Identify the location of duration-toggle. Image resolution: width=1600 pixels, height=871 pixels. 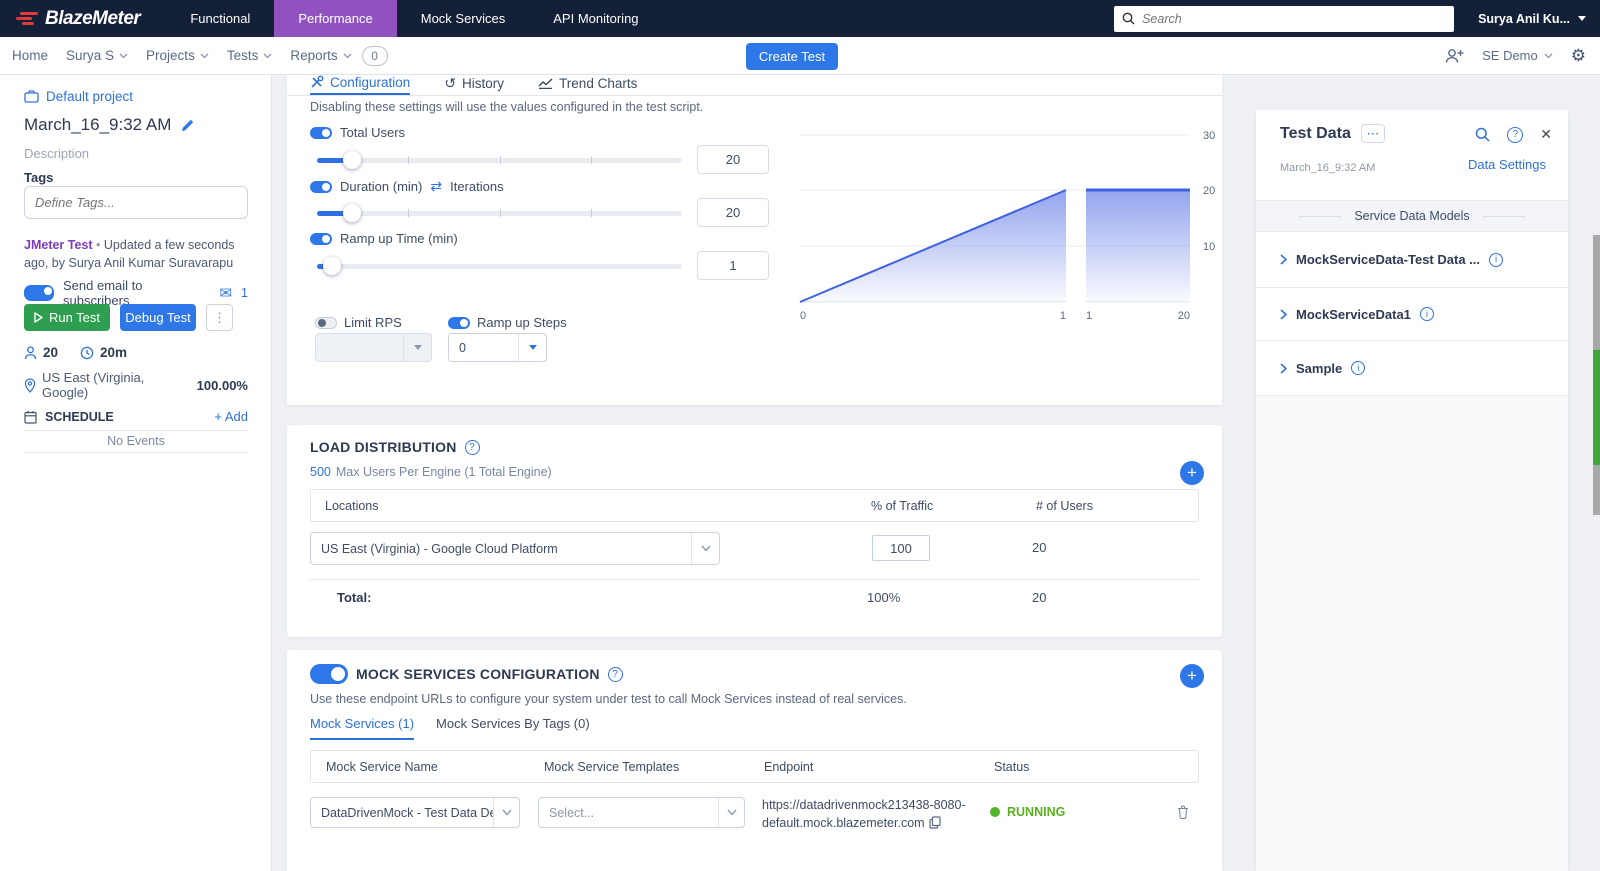
(321, 186).